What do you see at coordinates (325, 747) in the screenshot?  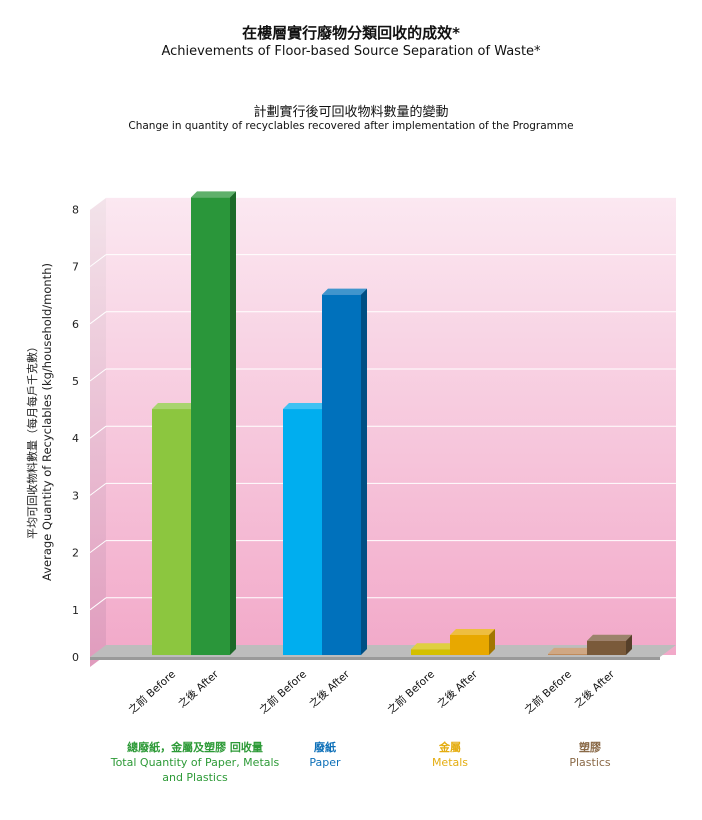 I see `group-label-paper-zh: 廢紙` at bounding box center [325, 747].